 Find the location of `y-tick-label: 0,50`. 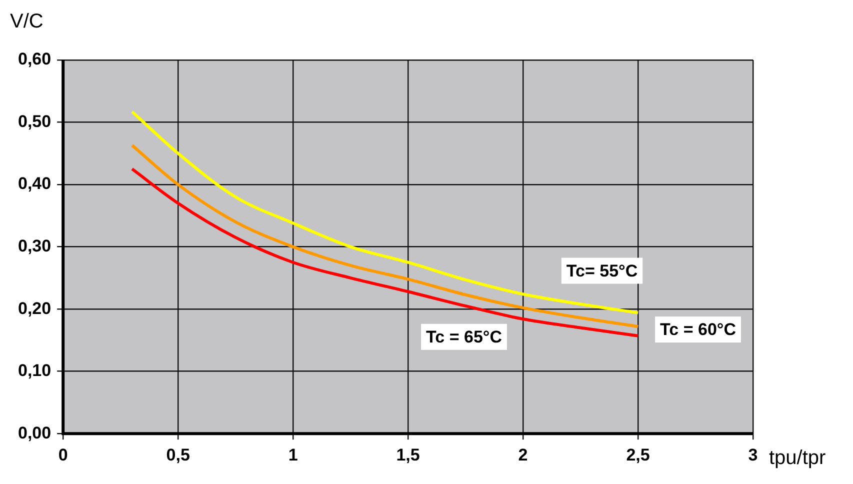

y-tick-label: 0,50 is located at coordinates (35, 121).